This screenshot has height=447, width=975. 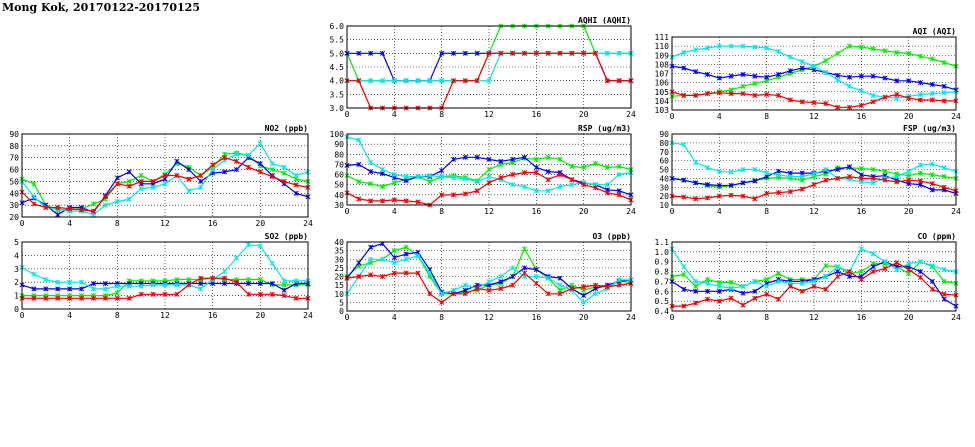 I want to click on y-tick-label: 109, so click(x=662, y=55).